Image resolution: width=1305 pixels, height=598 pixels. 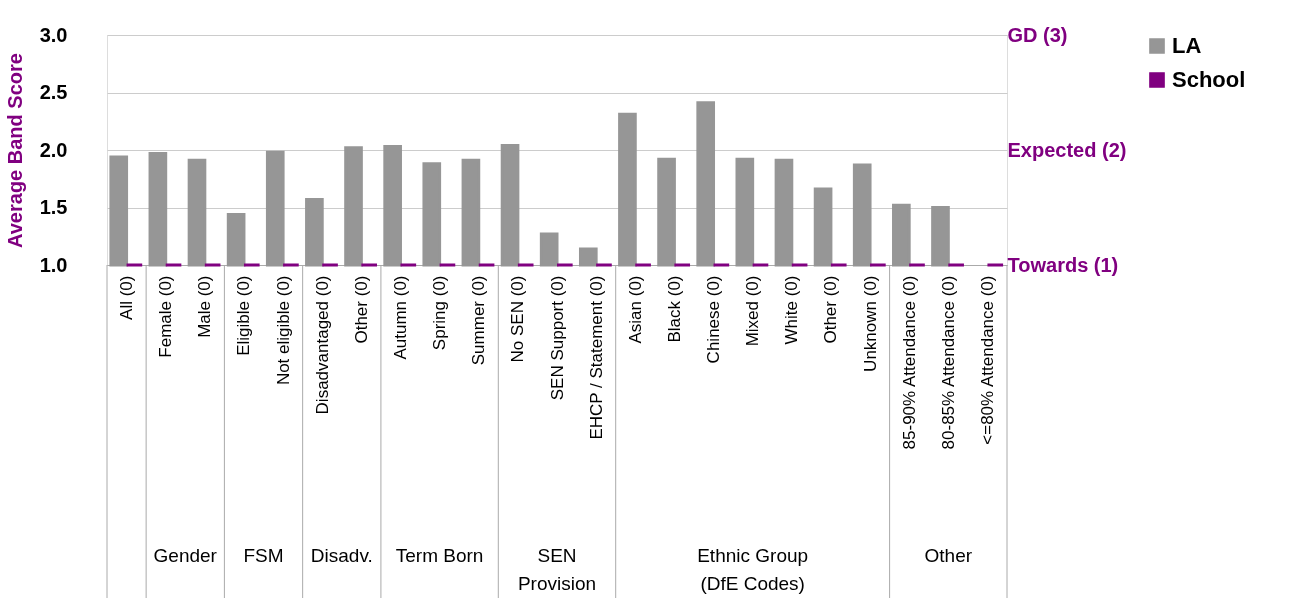 What do you see at coordinates (1037, 34) in the screenshot?
I see `y2-tick-label: GD (3)` at bounding box center [1037, 34].